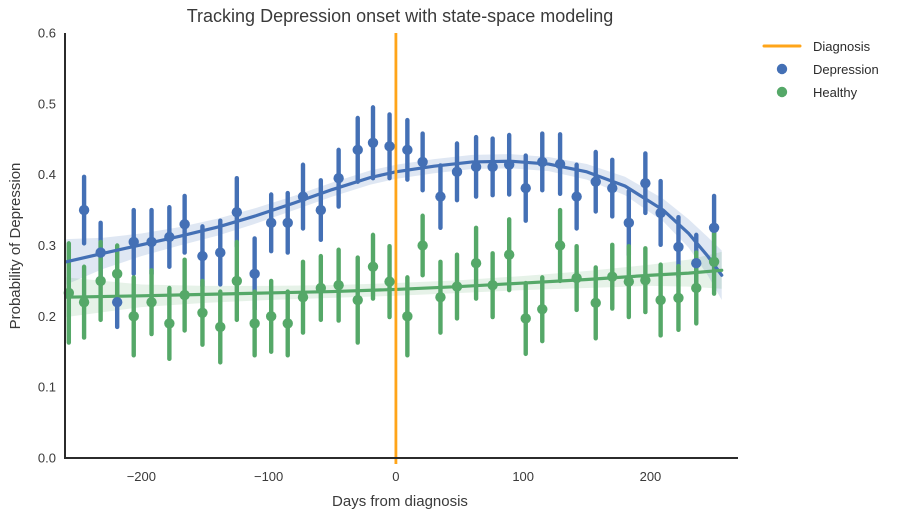 The image size is (900, 514). Describe the element at coordinates (782, 92) in the screenshot. I see `legend-healthy-swatch-dot` at that location.